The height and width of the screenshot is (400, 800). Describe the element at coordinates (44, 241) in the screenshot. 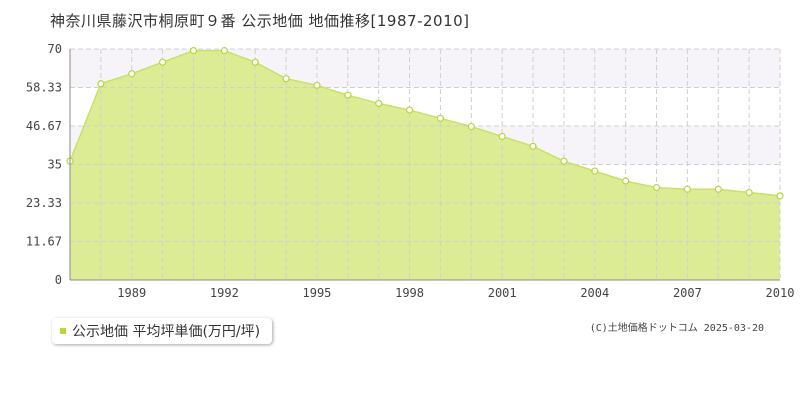

I see `y-tick-label: 11.67` at that location.